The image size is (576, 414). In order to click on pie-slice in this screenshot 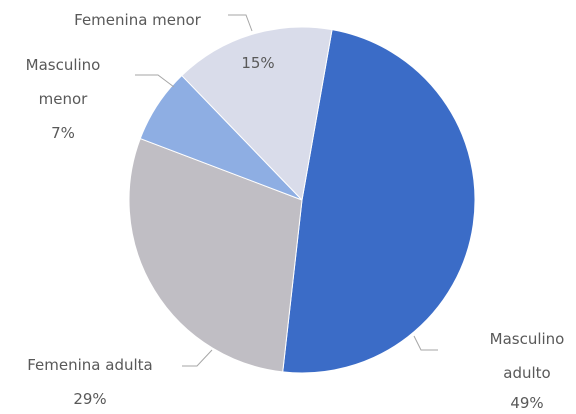, I will do `click(257, 114)`.